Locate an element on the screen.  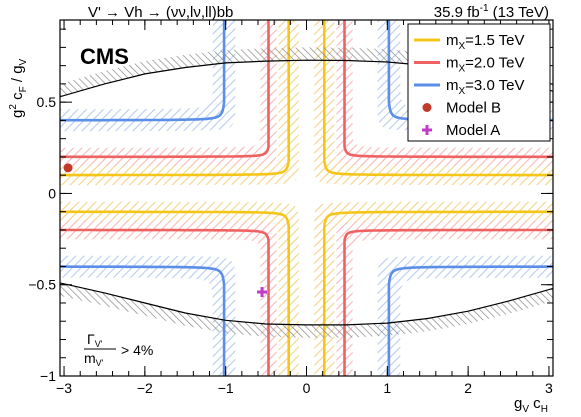
legend-box is located at coordinates (479, 82).